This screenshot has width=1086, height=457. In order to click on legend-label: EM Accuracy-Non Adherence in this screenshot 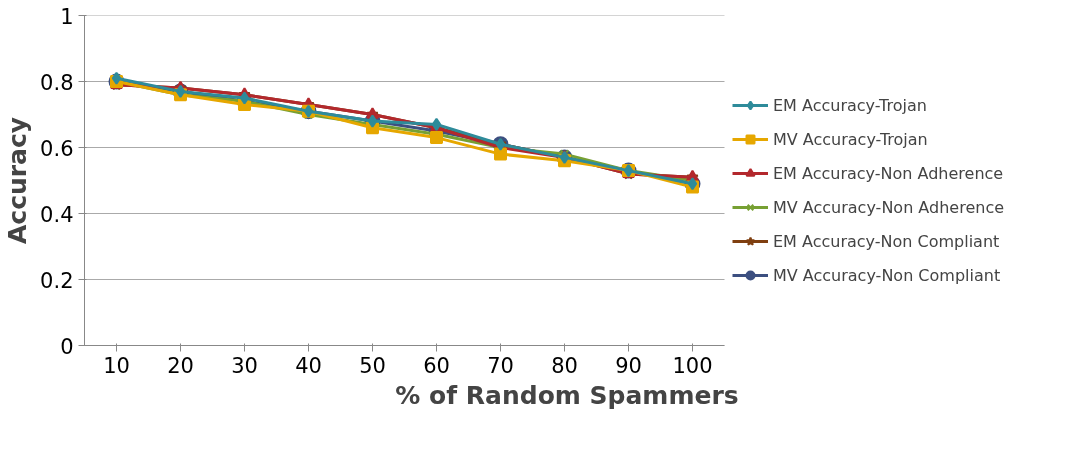, I will do `click(888, 173)`.